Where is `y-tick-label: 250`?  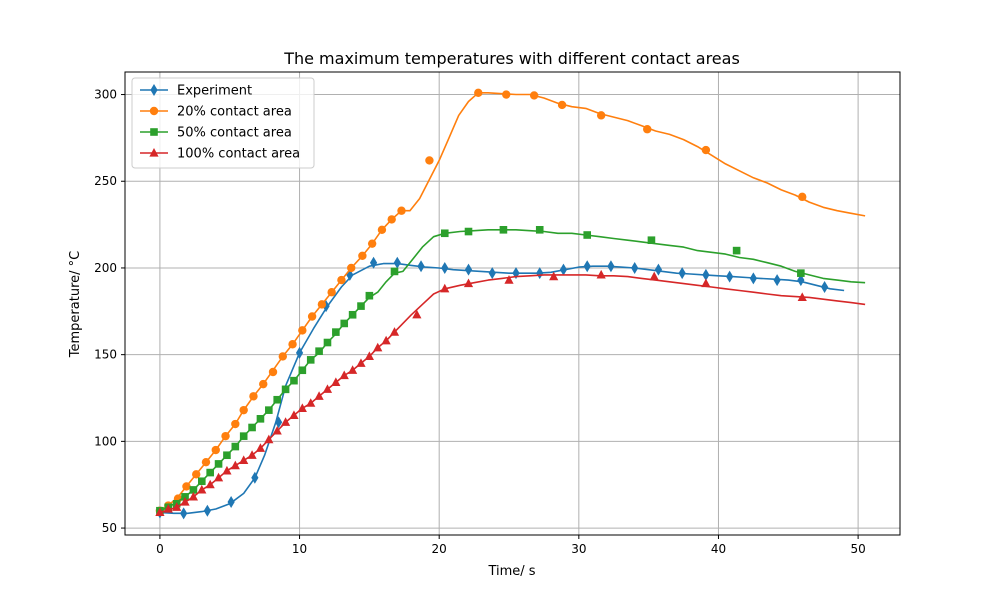
y-tick-label: 250 is located at coordinates (105, 181).